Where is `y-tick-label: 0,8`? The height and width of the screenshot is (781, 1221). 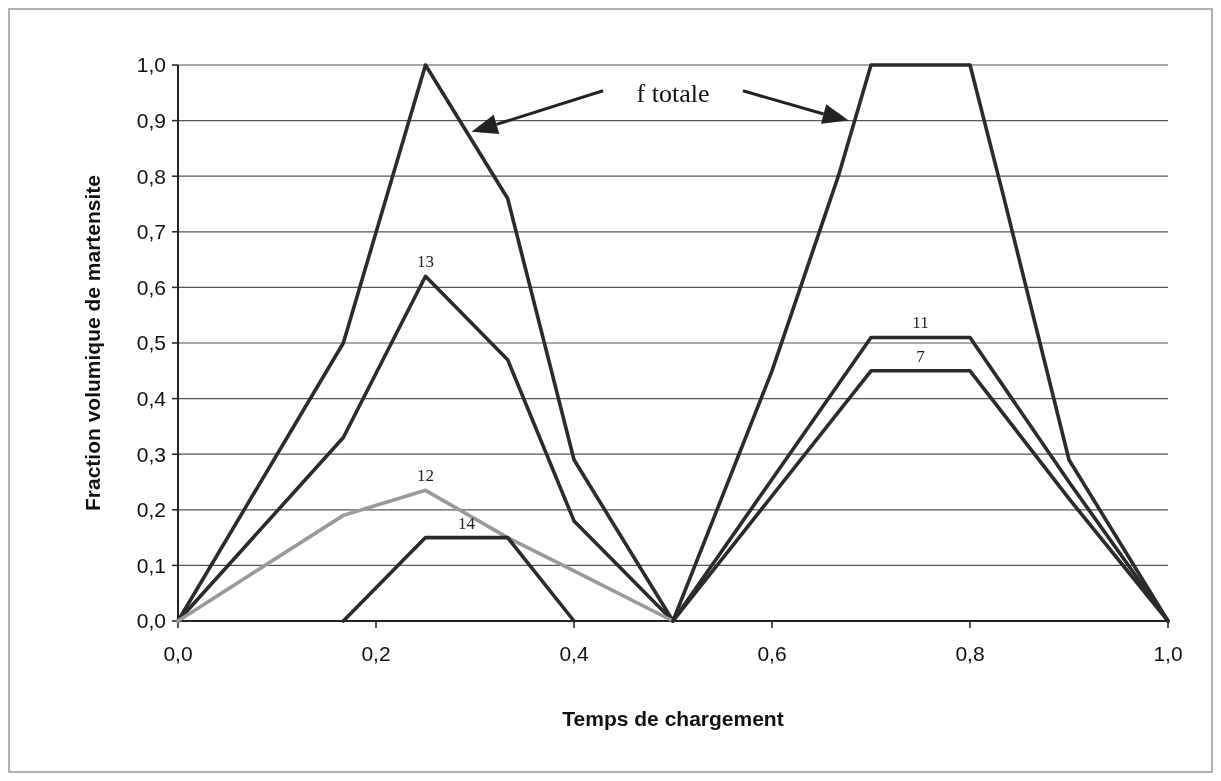 y-tick-label: 0,8 is located at coordinates (151, 176).